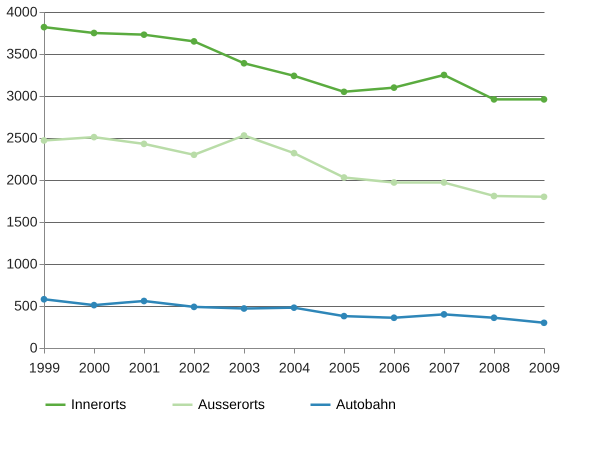 Image resolution: width=603 pixels, height=454 pixels. What do you see at coordinates (22, 12) in the screenshot?
I see `y-tick-label: 4000` at bounding box center [22, 12].